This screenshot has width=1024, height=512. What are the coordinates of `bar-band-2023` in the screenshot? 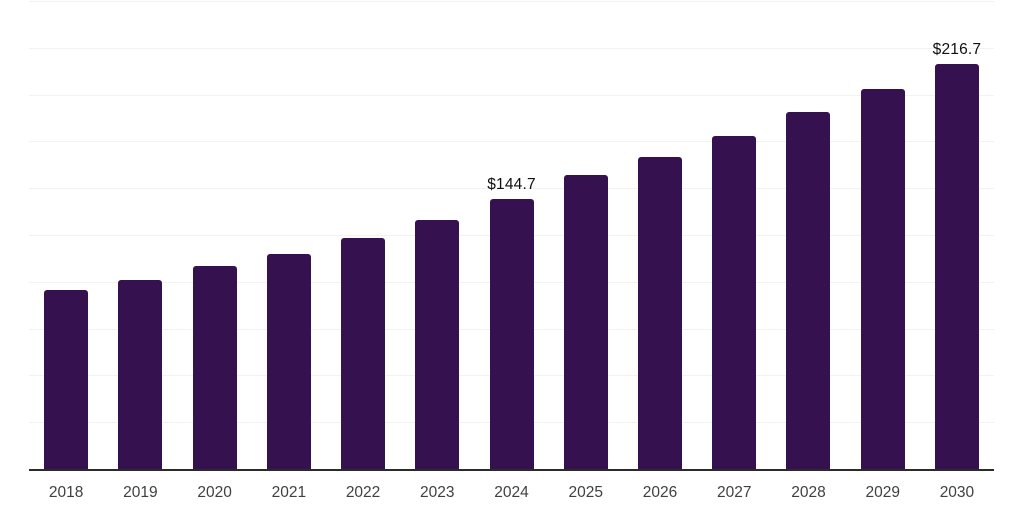 It's located at (437, 236).